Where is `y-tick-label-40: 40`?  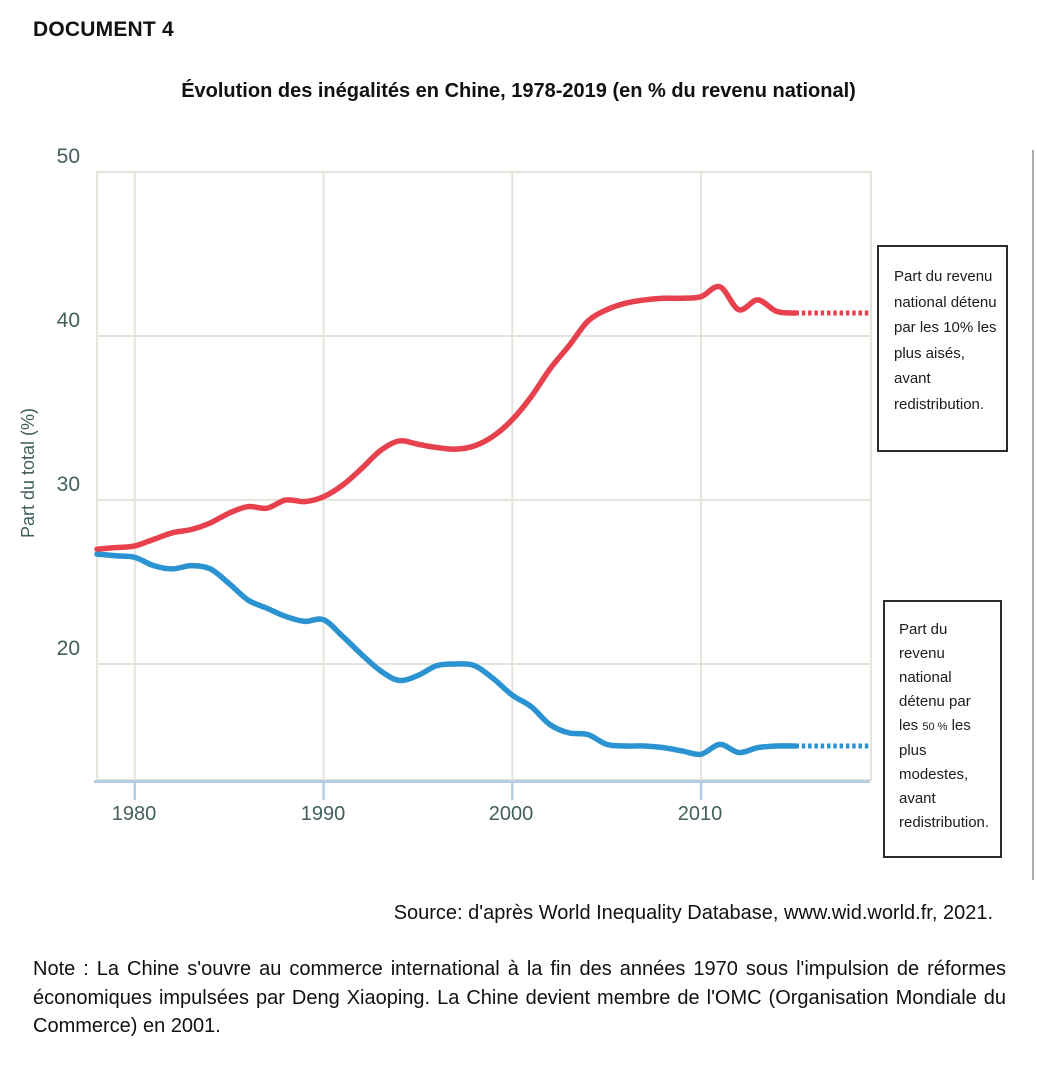 y-tick-label-40: 40 is located at coordinates (68, 320).